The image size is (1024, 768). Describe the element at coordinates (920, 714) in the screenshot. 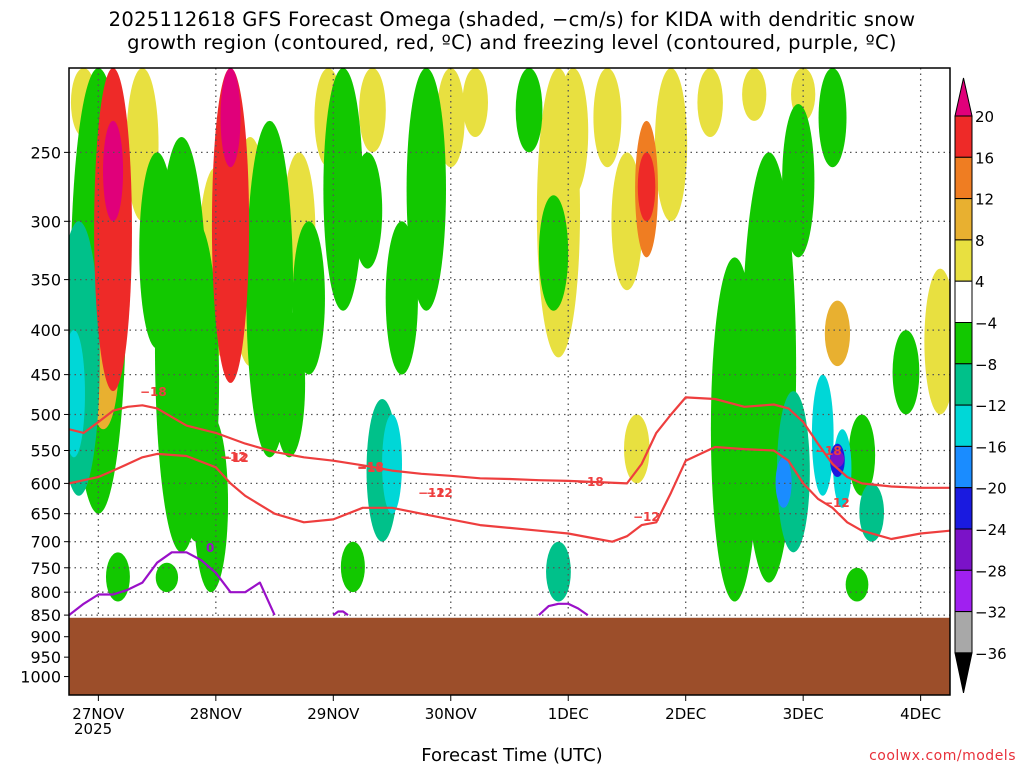

I see `x-tick-label: 4DEC` at that location.